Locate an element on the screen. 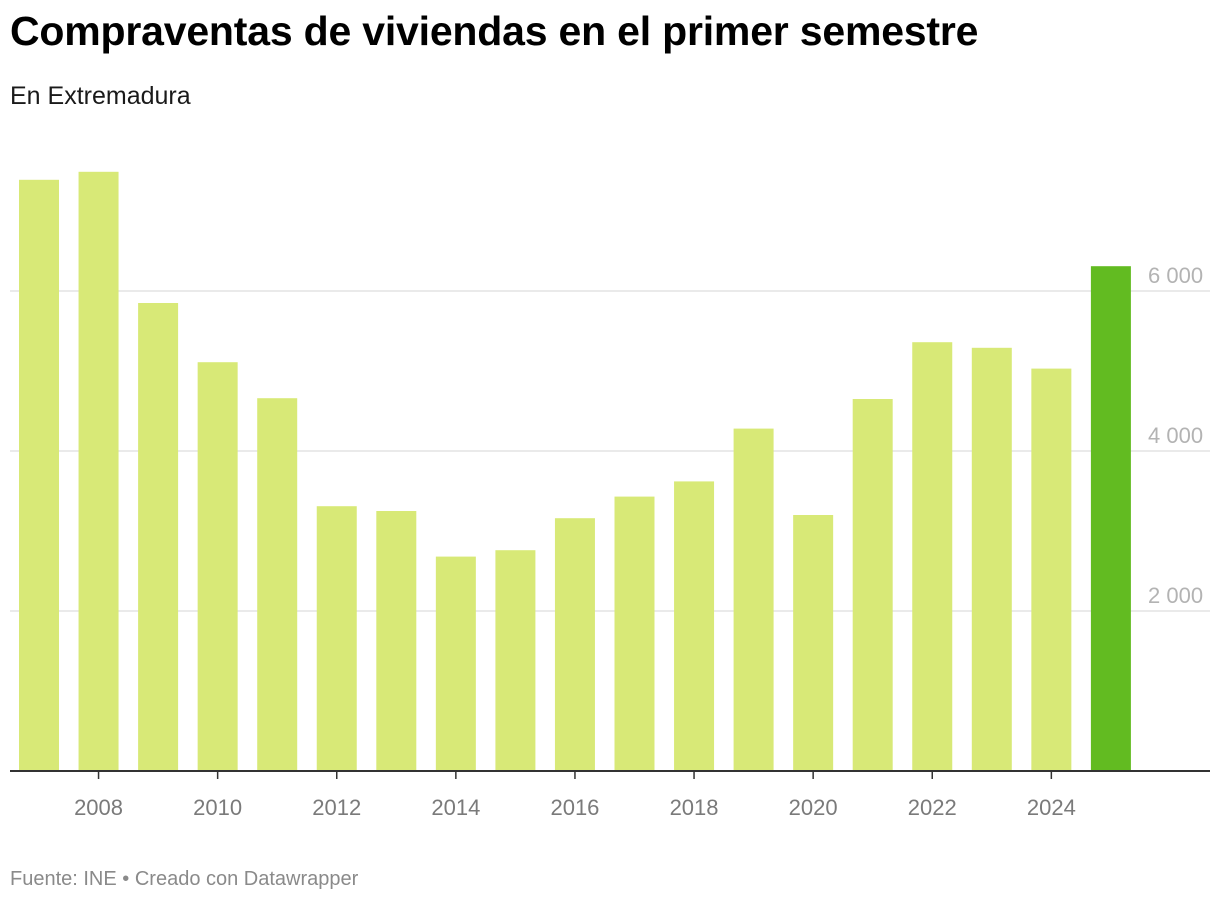 This screenshot has height=904, width=1220. bar-2015 is located at coordinates (515, 660).